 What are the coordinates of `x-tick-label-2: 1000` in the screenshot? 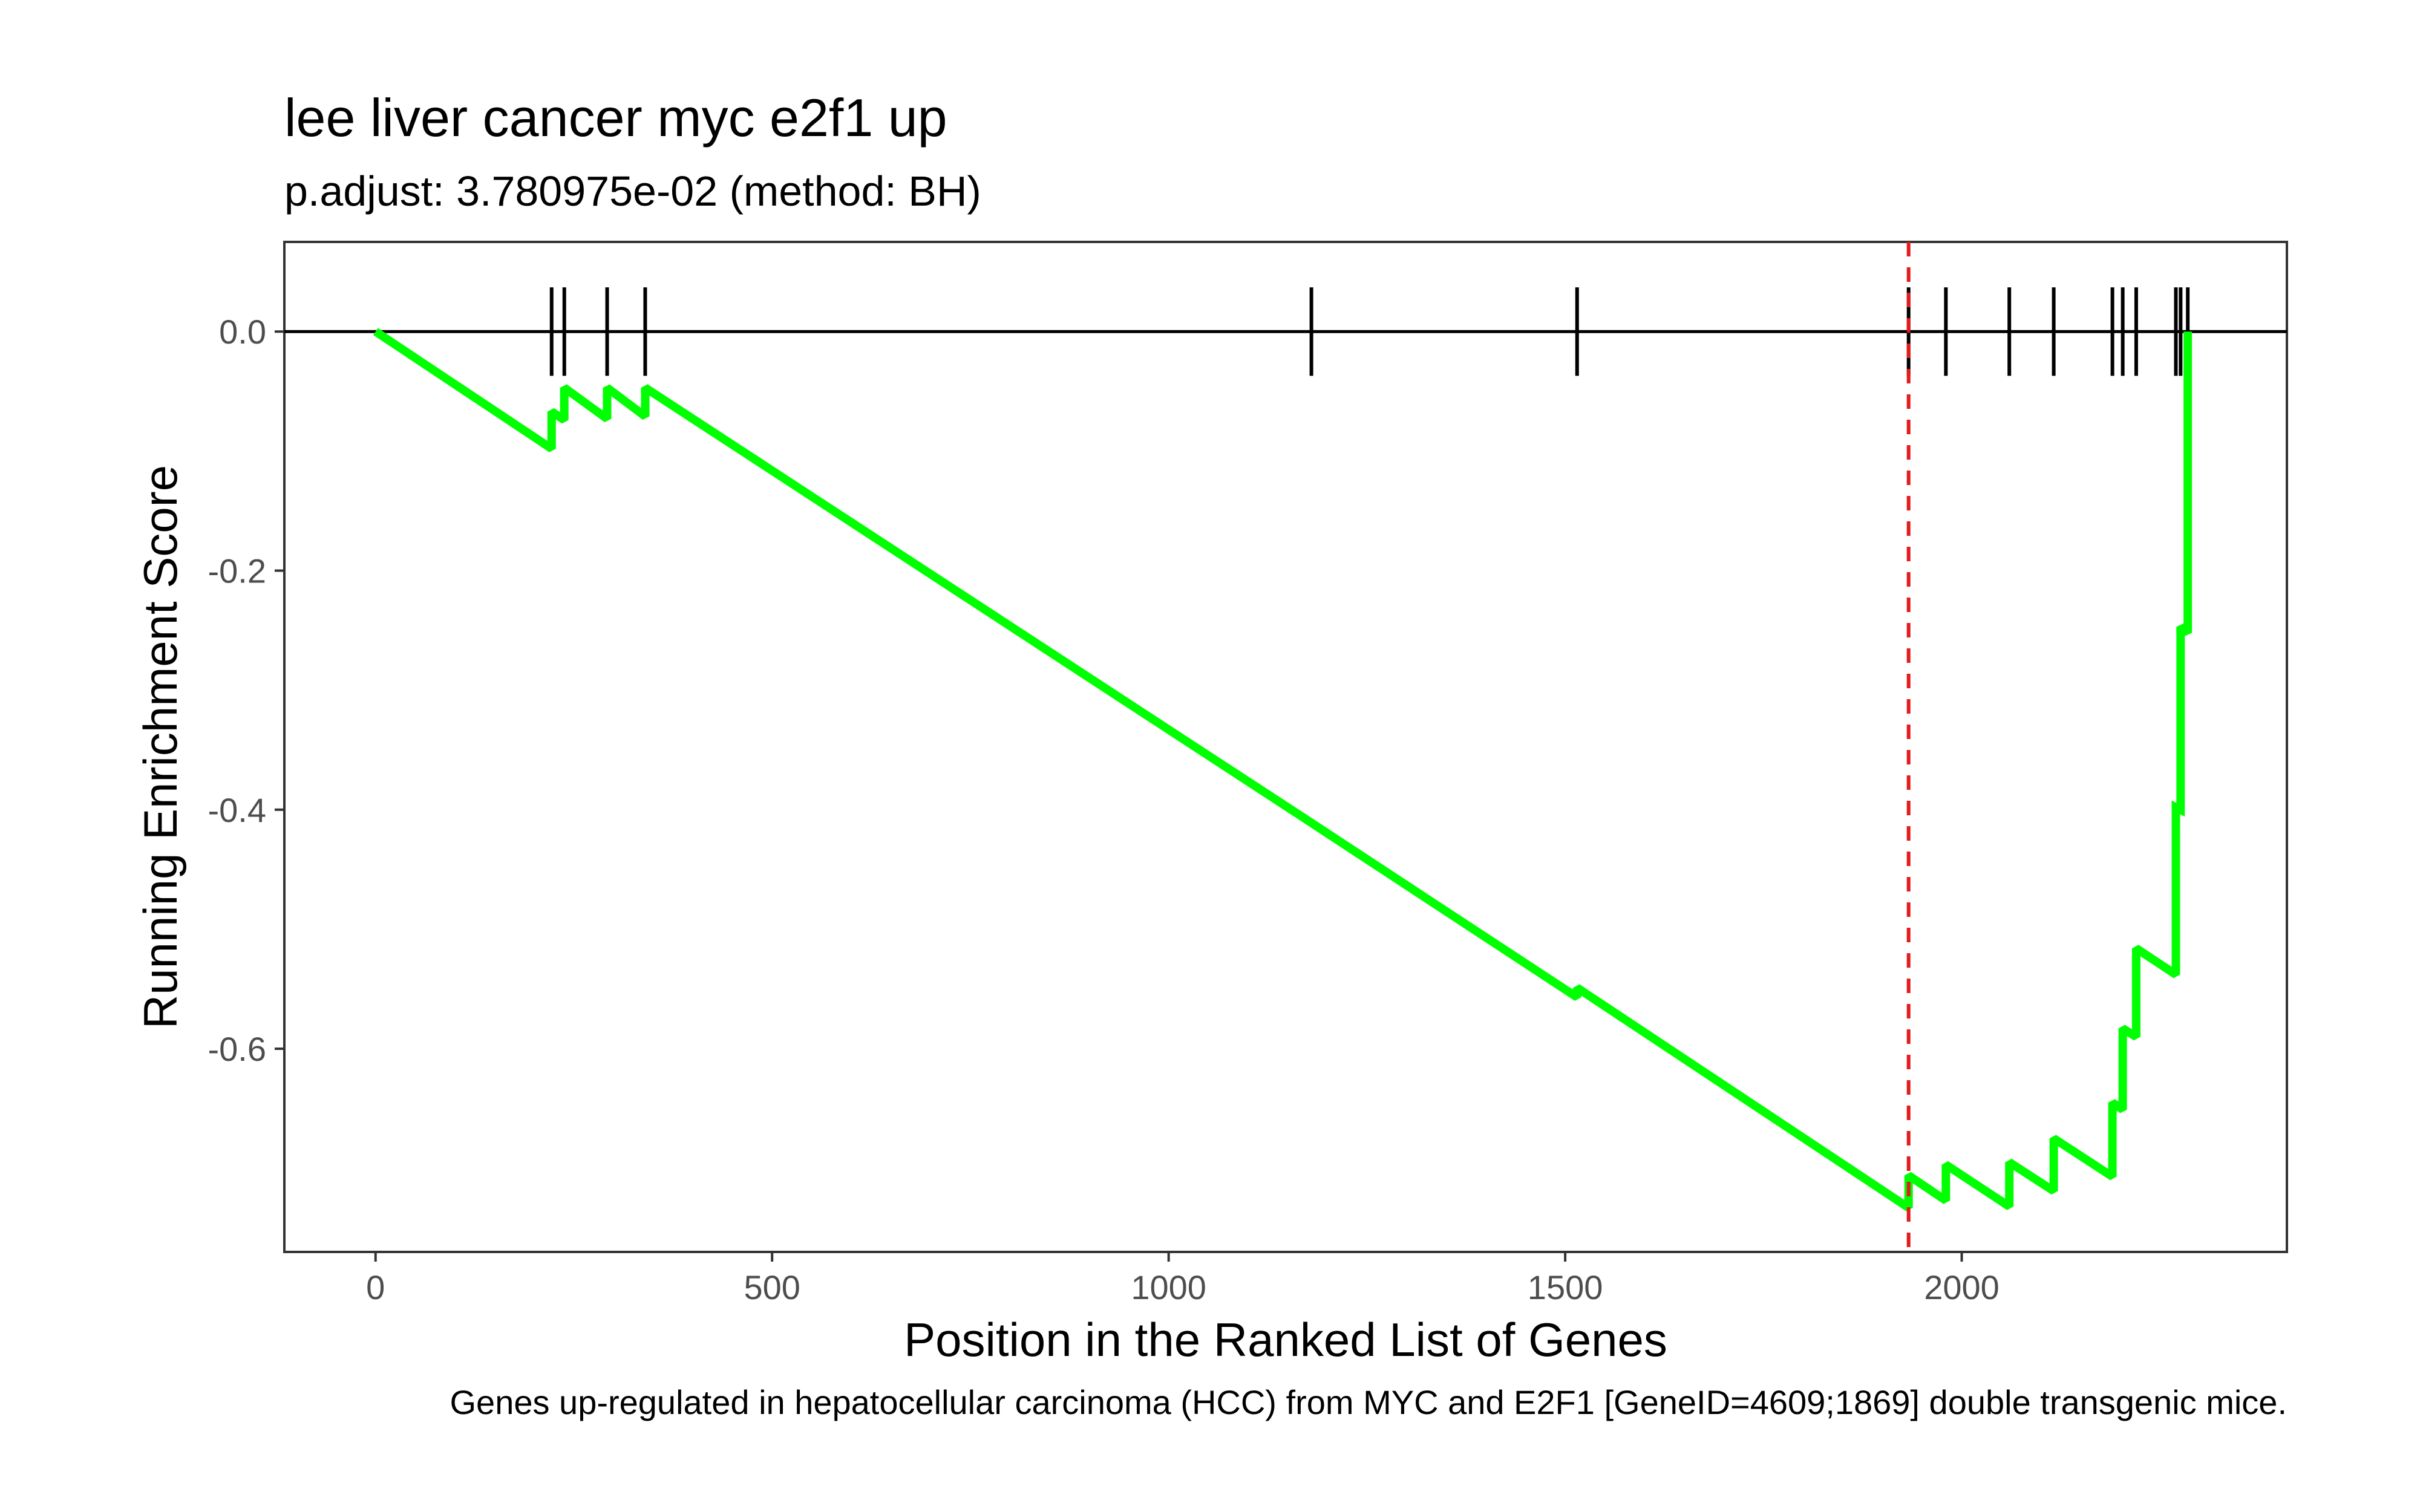 It's located at (1168, 1287).